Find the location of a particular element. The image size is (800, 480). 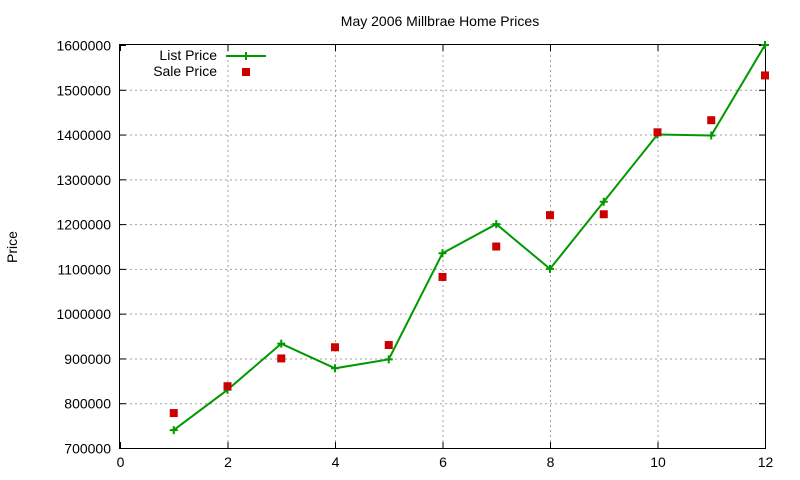

legend-marker-list-price is located at coordinates (246, 56).